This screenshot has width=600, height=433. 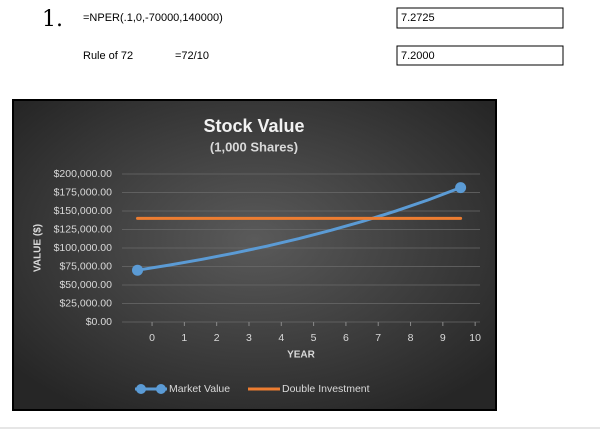 What do you see at coordinates (326, 389) in the screenshot?
I see `legend-label: Double Investment` at bounding box center [326, 389].